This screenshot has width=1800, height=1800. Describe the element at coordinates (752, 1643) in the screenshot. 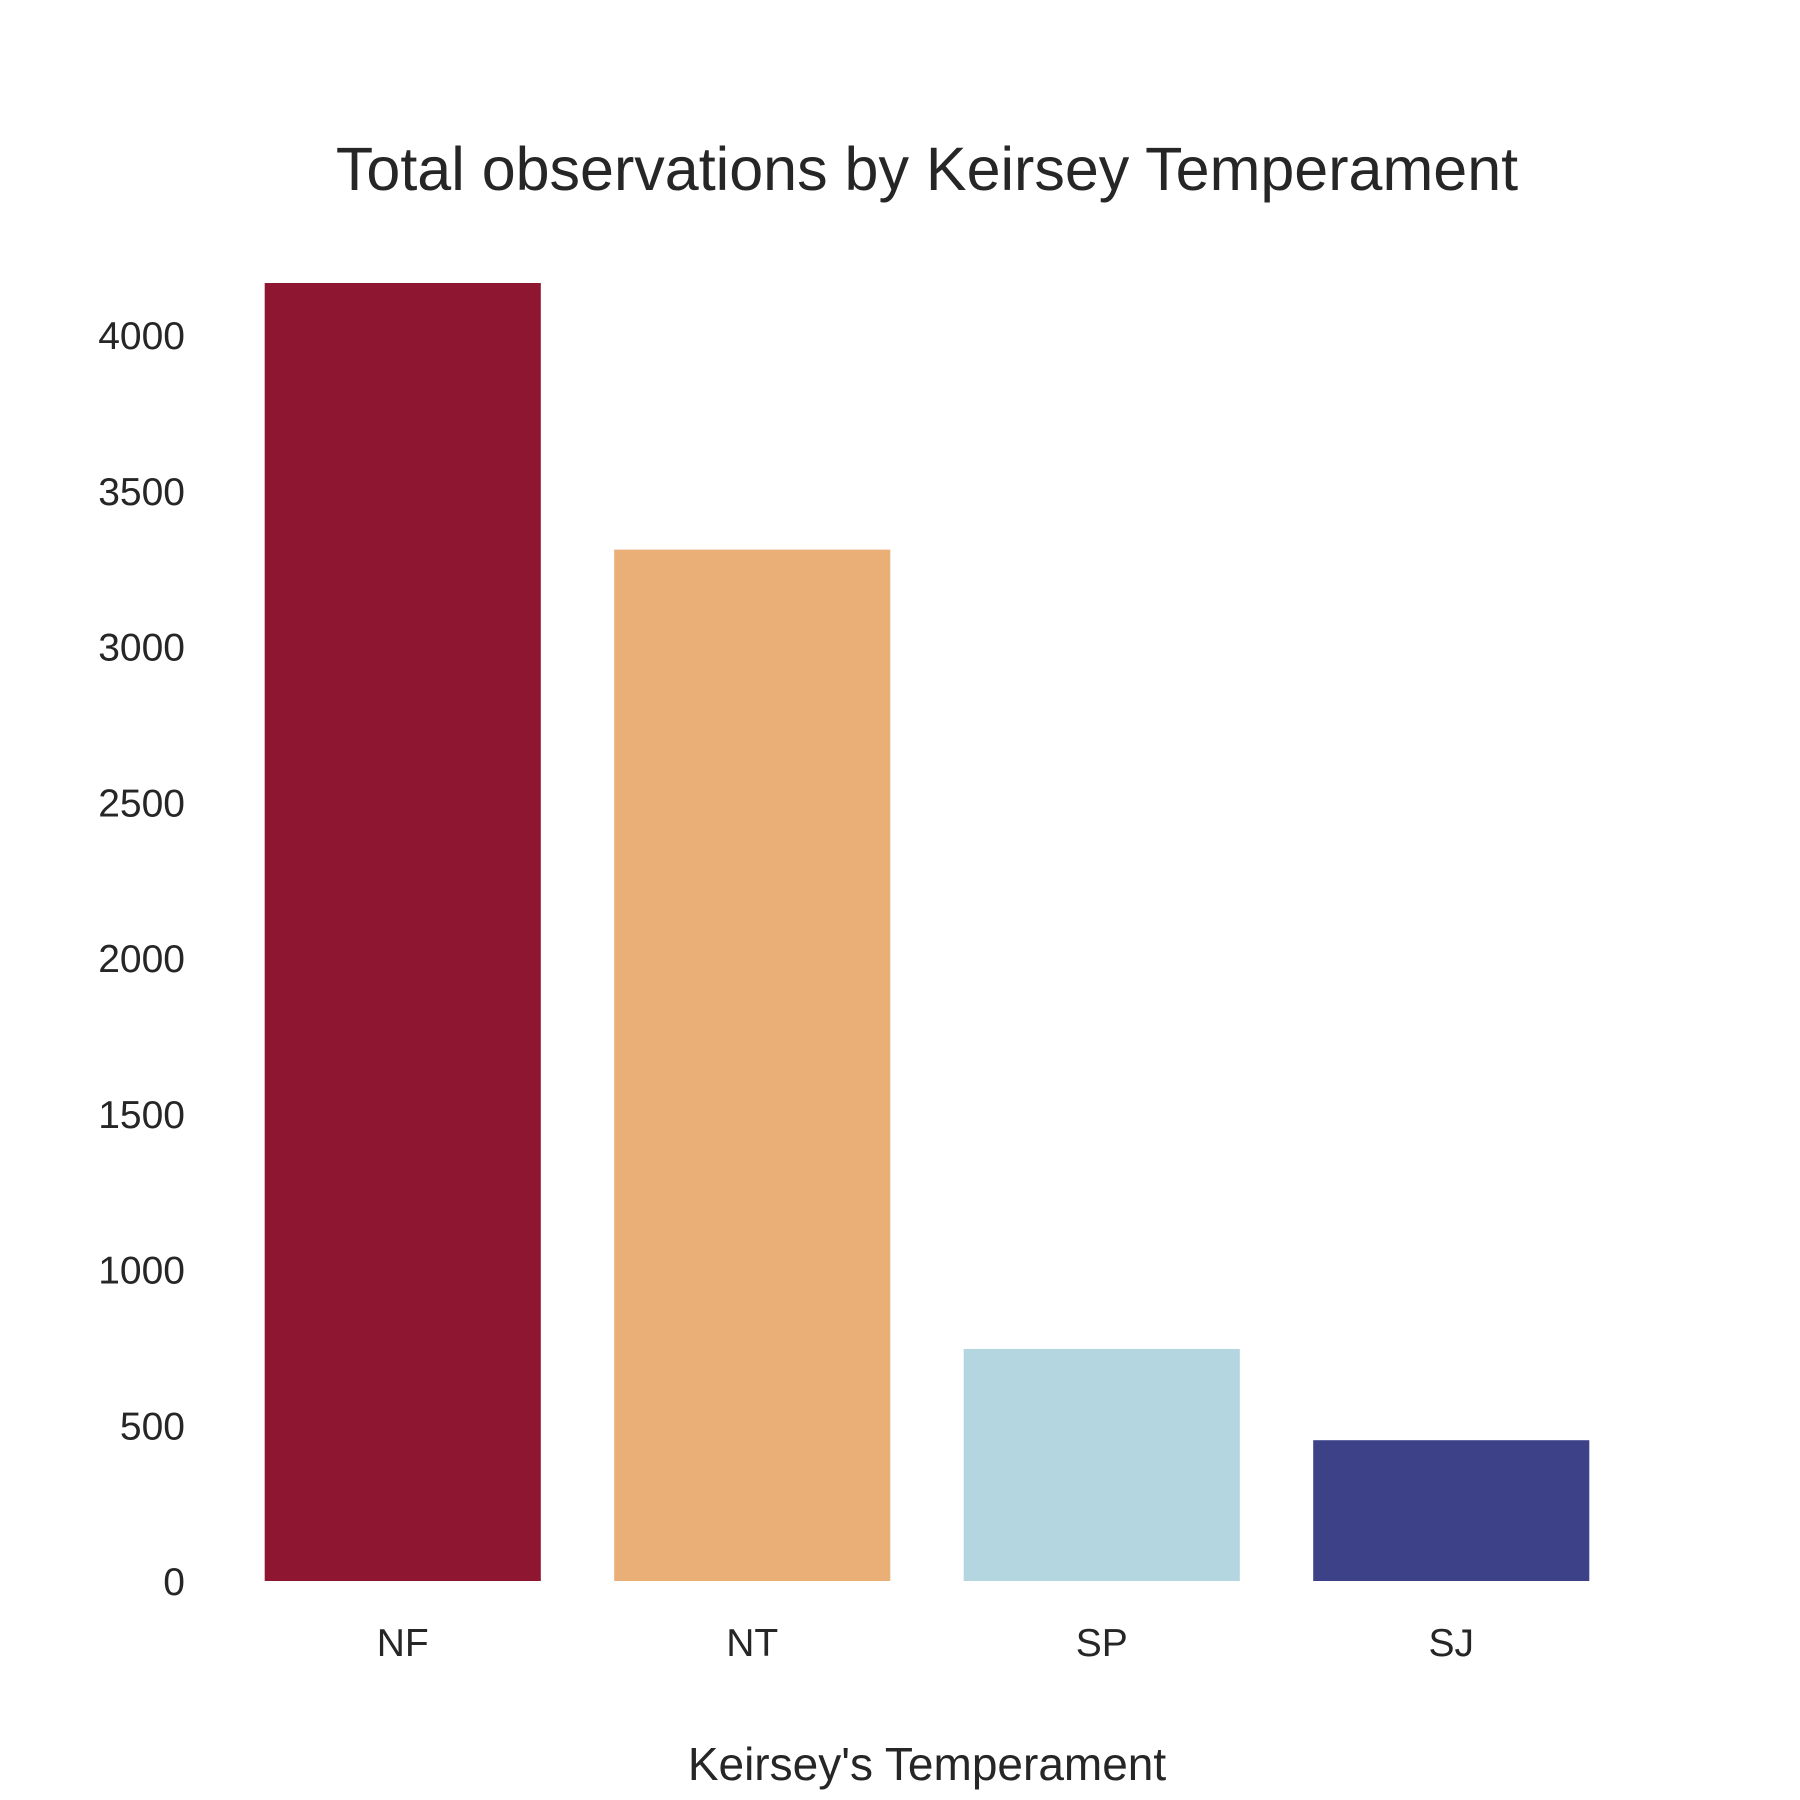

I see `x-tick-label: NT` at that location.